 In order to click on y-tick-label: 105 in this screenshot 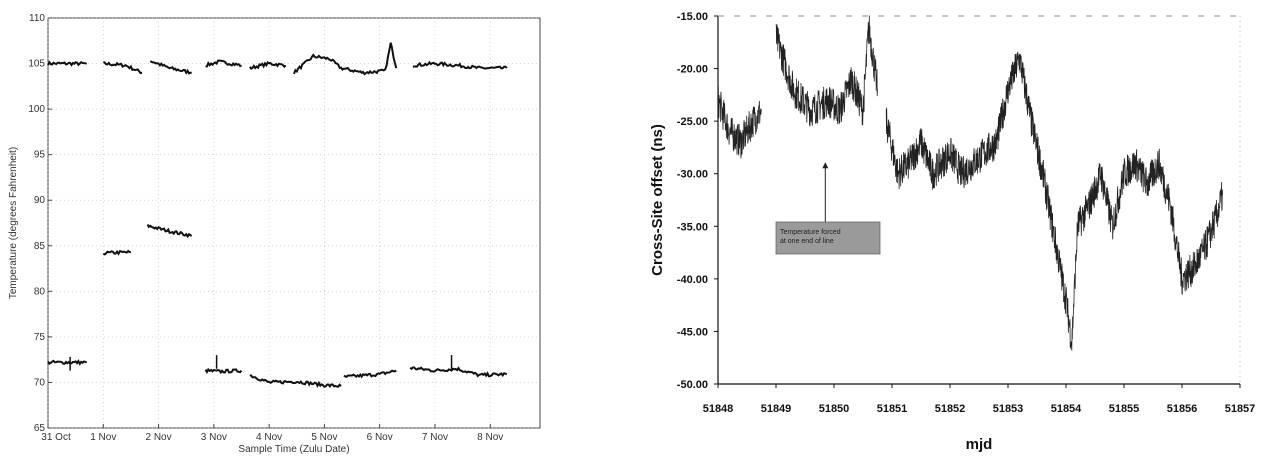, I will do `click(36, 64)`.